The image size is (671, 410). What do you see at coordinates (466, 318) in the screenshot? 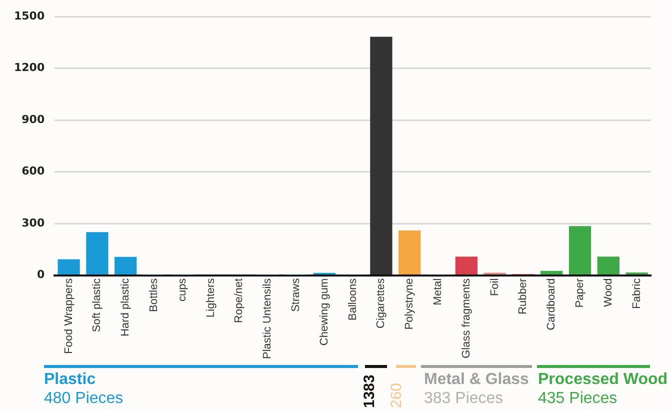
I see `x-tick-label: Glass fragments` at bounding box center [466, 318].